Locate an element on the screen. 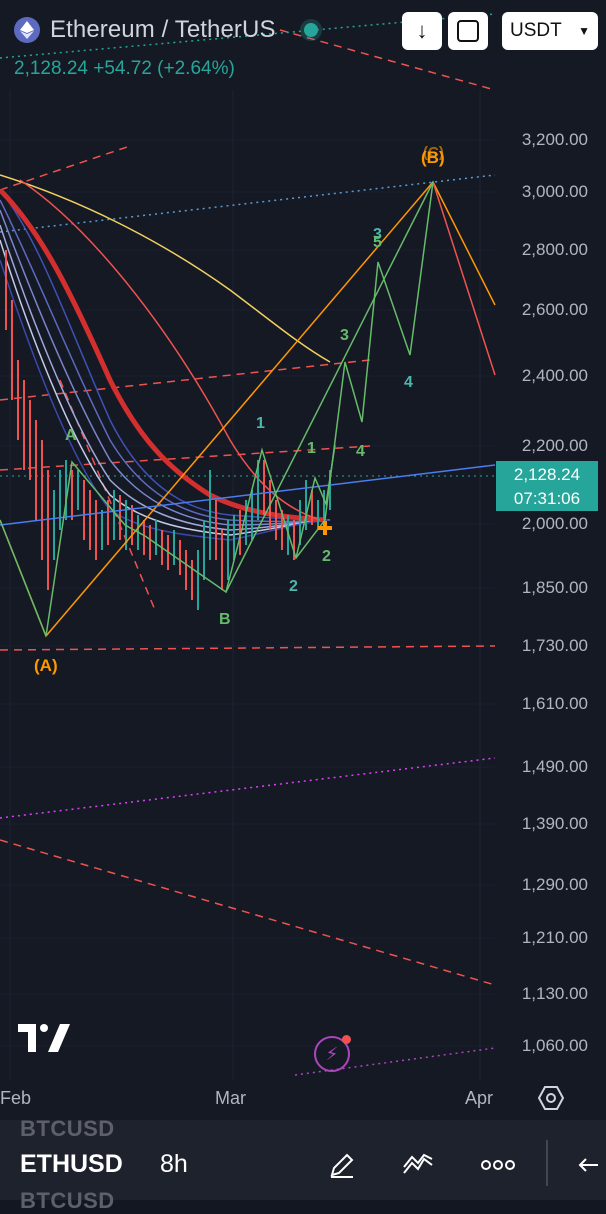 This screenshot has width=606, height=1214. price-tick: 2,600.00 is located at coordinates (554, 309).